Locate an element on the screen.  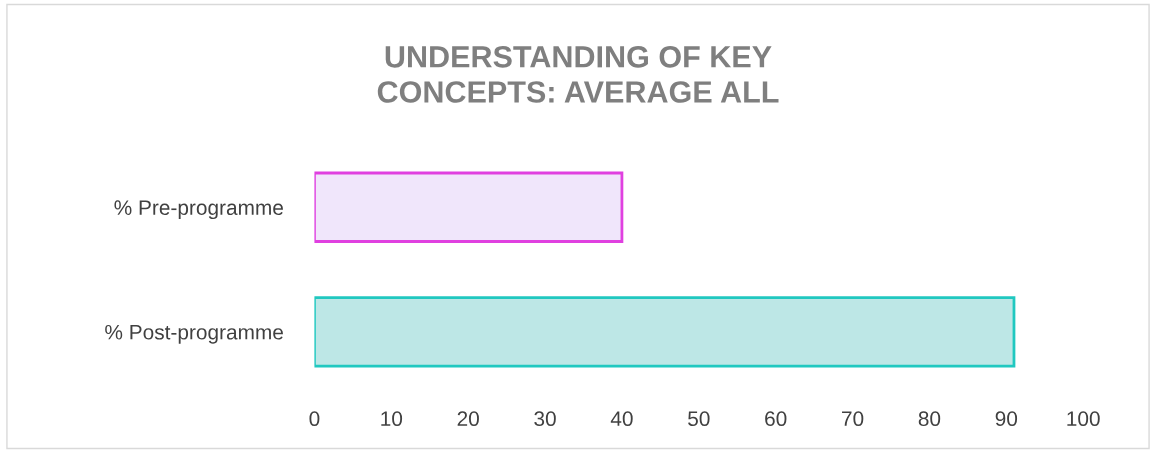
x-tick-label: 10 is located at coordinates (392, 419).